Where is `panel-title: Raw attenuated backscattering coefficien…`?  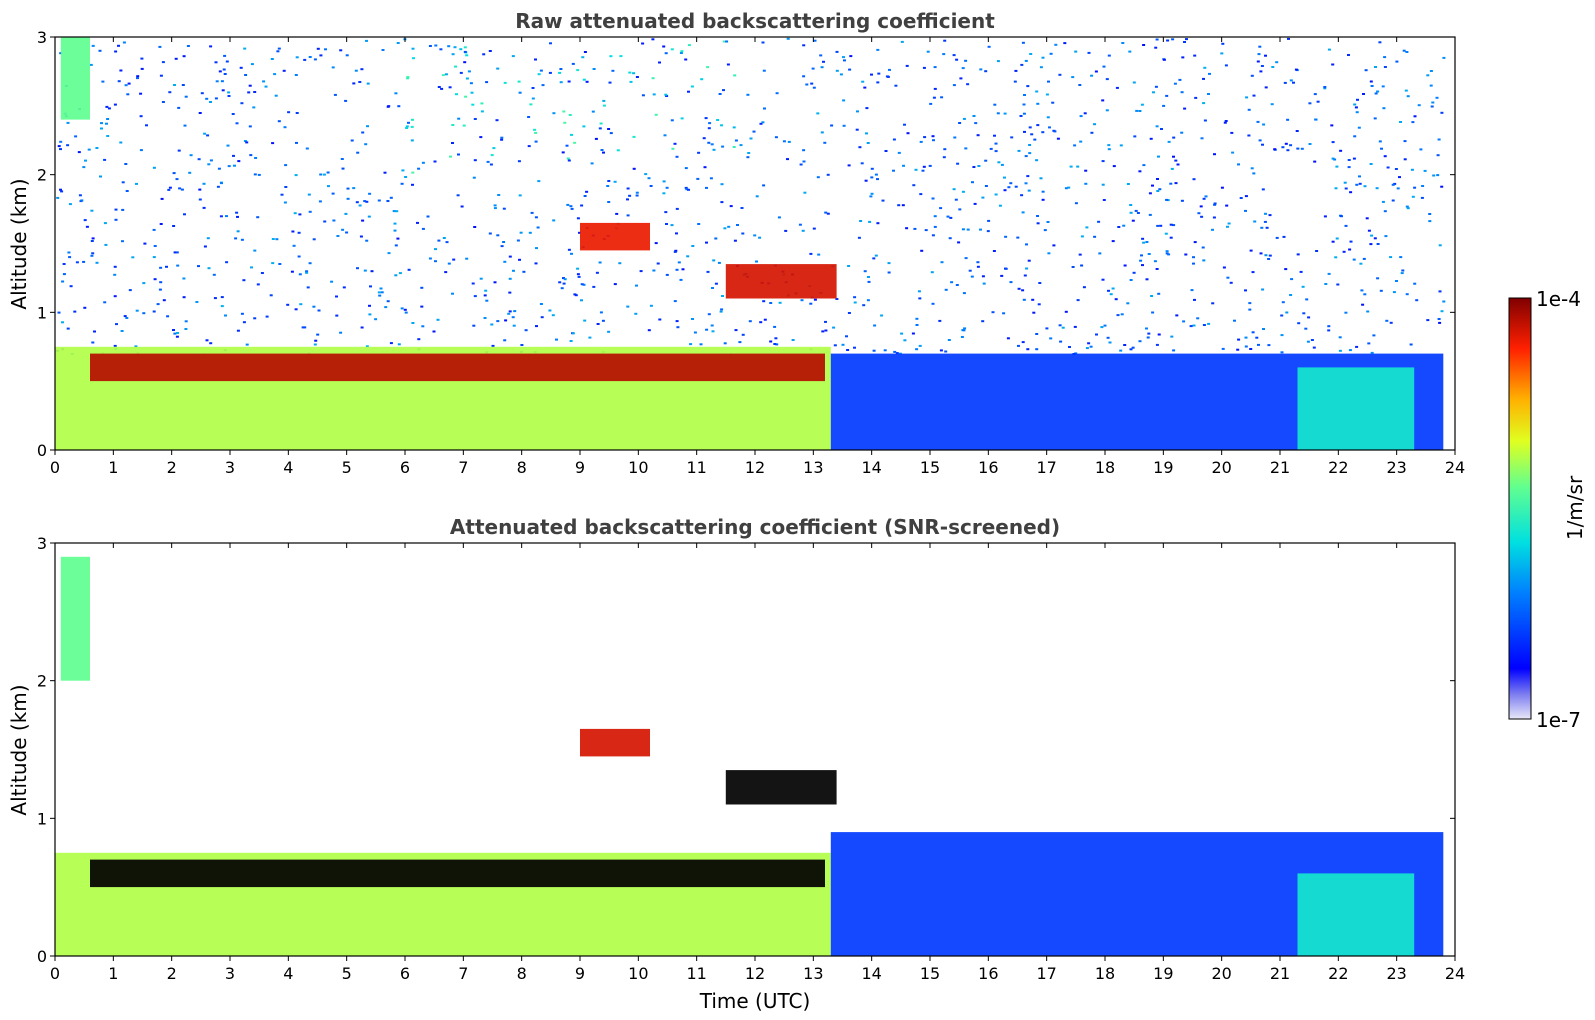
panel-title: Raw attenuated backscattering coefficien… is located at coordinates (755, 21).